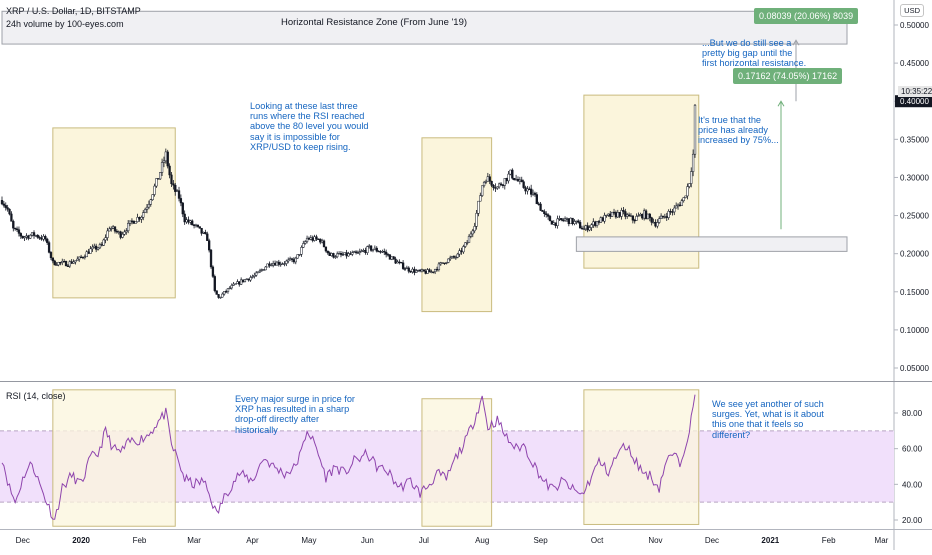  Describe the element at coordinates (36, 396) in the screenshot. I see `rsi-title: RSI (14, close)` at that location.